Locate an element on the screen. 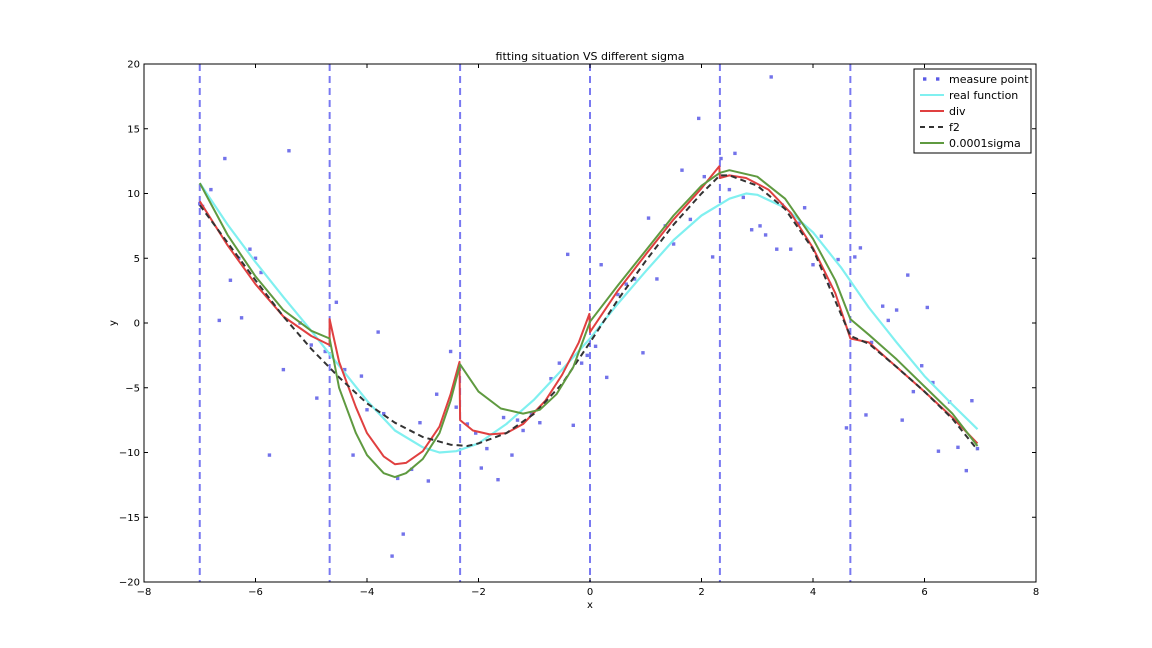 The image size is (1152, 648). x-tick-label: 2 is located at coordinates (701, 592).